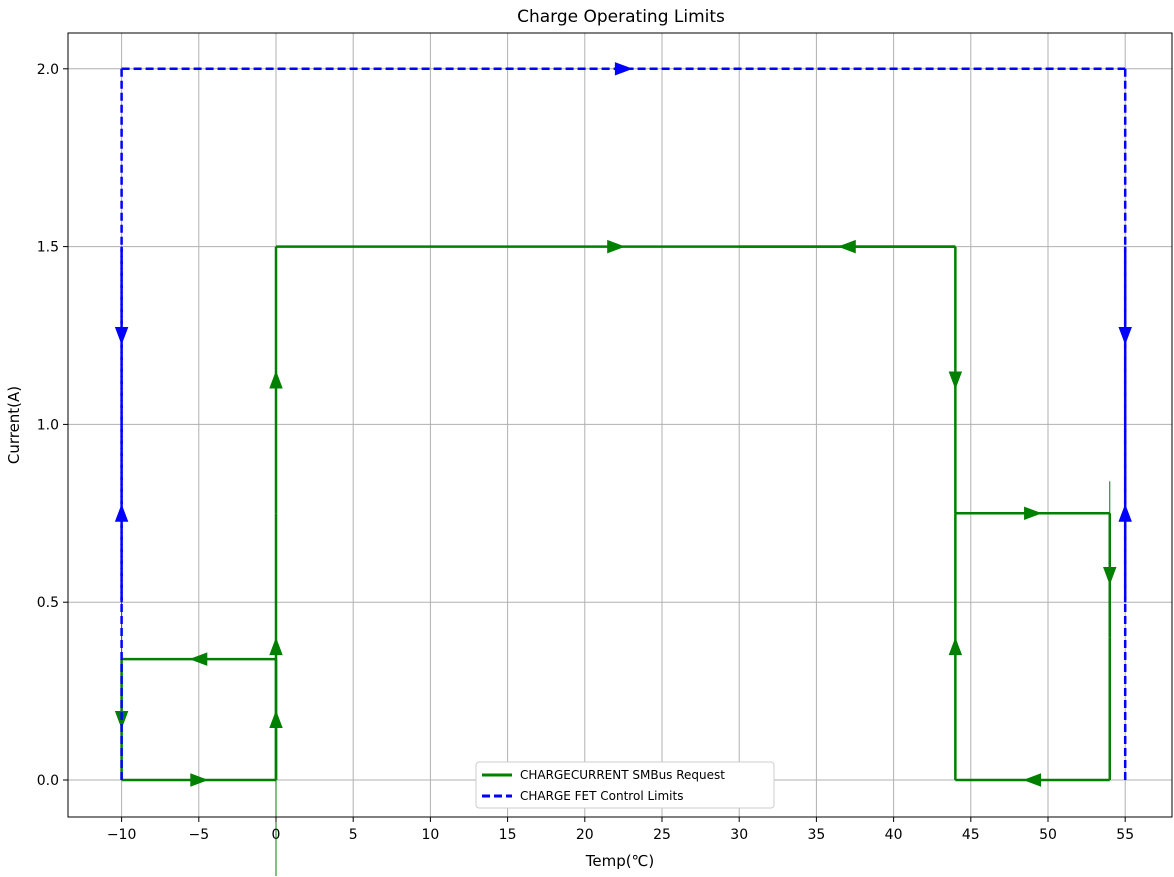  What do you see at coordinates (662, 835) in the screenshot?
I see `x-tick-label: 25` at bounding box center [662, 835].